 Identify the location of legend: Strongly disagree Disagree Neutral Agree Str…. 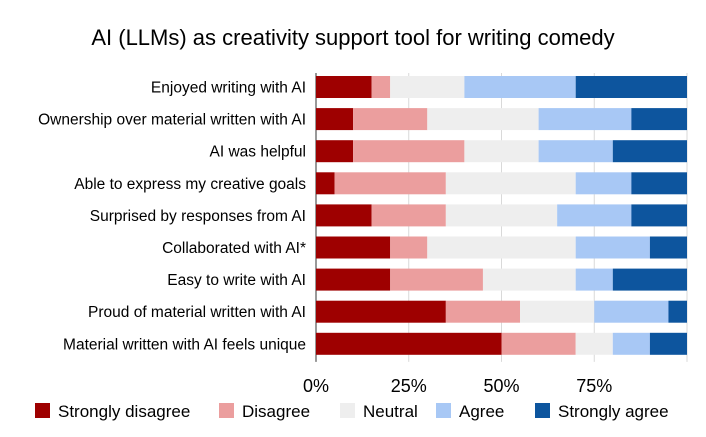
(352, 411).